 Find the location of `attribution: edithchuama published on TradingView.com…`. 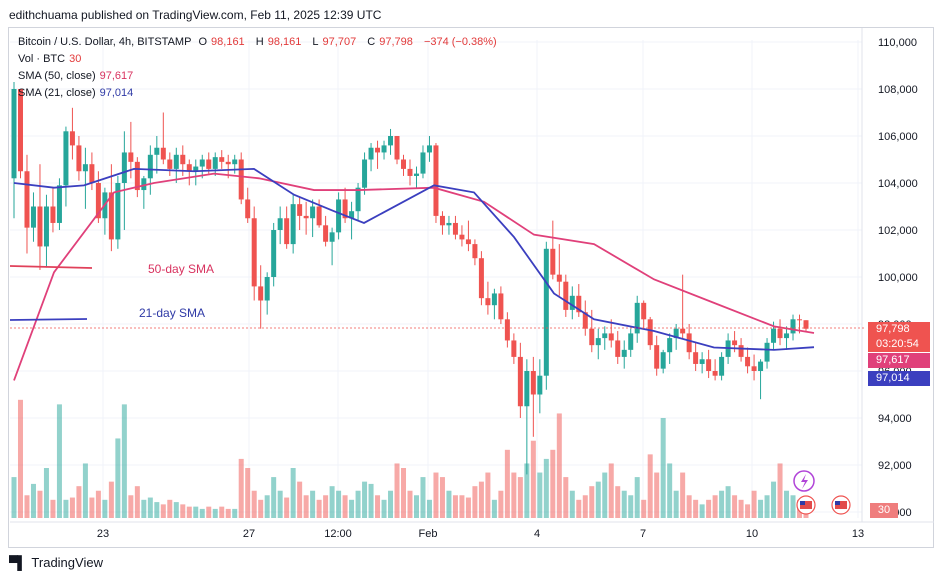

attribution: edithchuama published on TradingView.com… is located at coordinates (195, 15).